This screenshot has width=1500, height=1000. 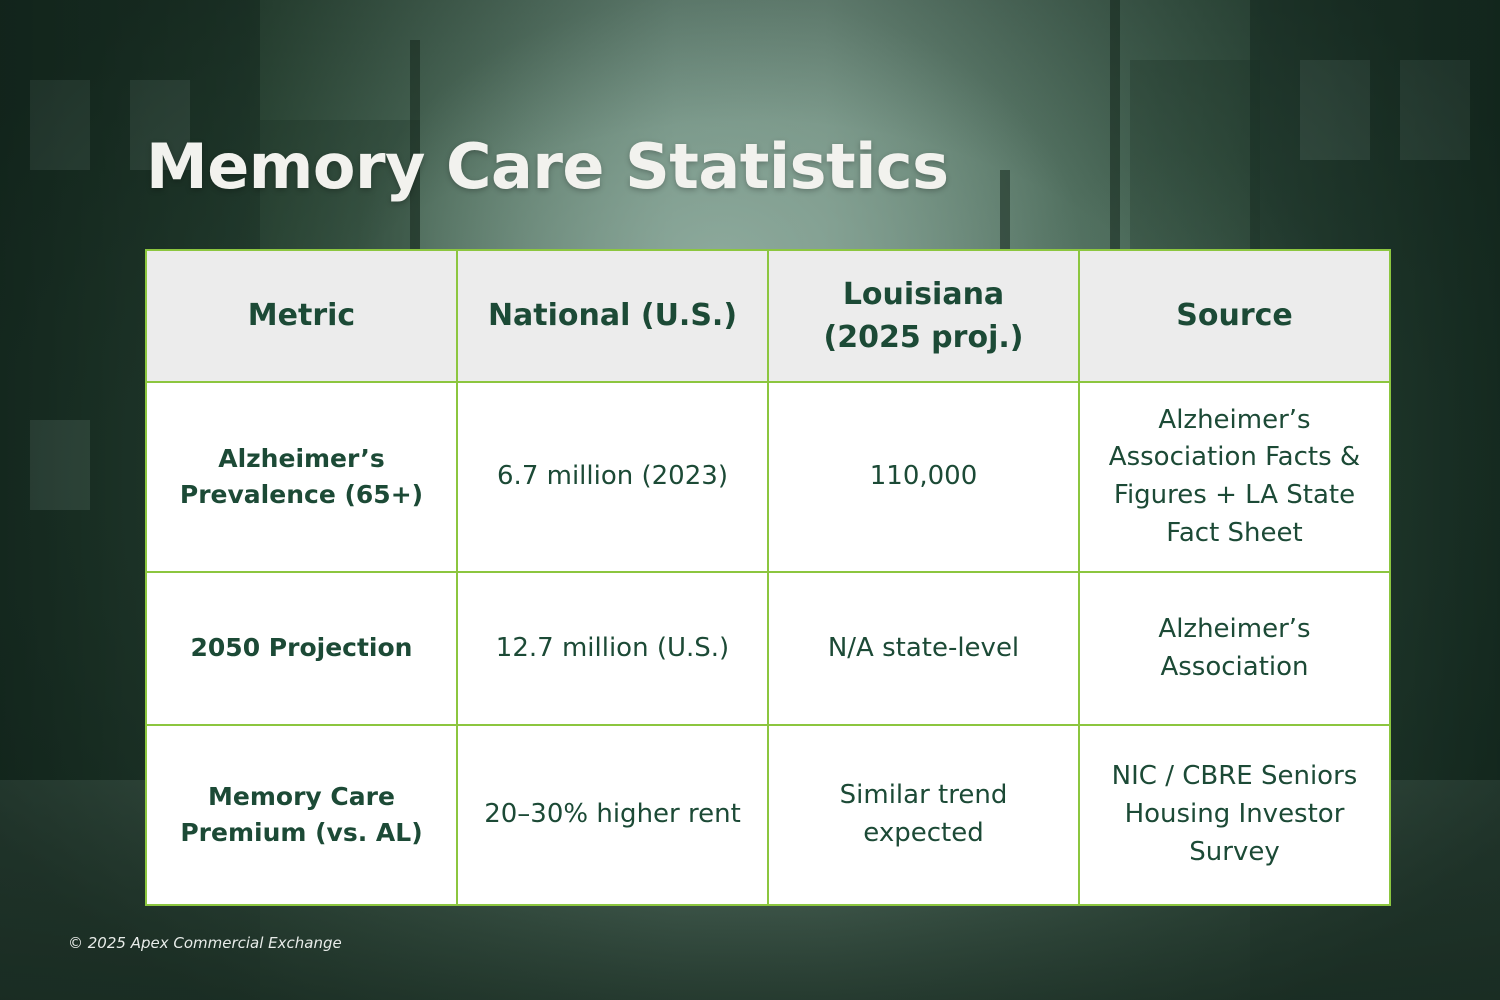 I want to click on copyright-notice: © 2025 Apex Commercial Exchange, so click(x=205, y=943).